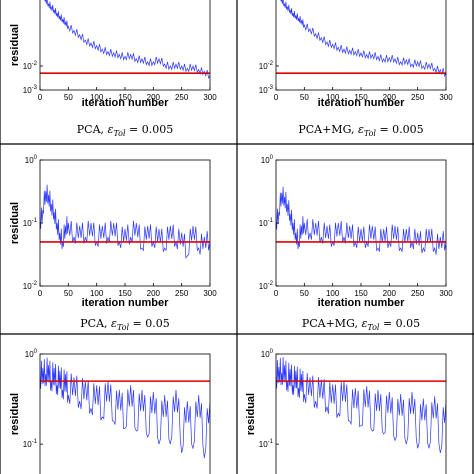 This screenshot has height=474, width=474. What do you see at coordinates (124, 324) in the screenshot?
I see `panel-title: PCA, εTol = 0.05` at bounding box center [124, 324].